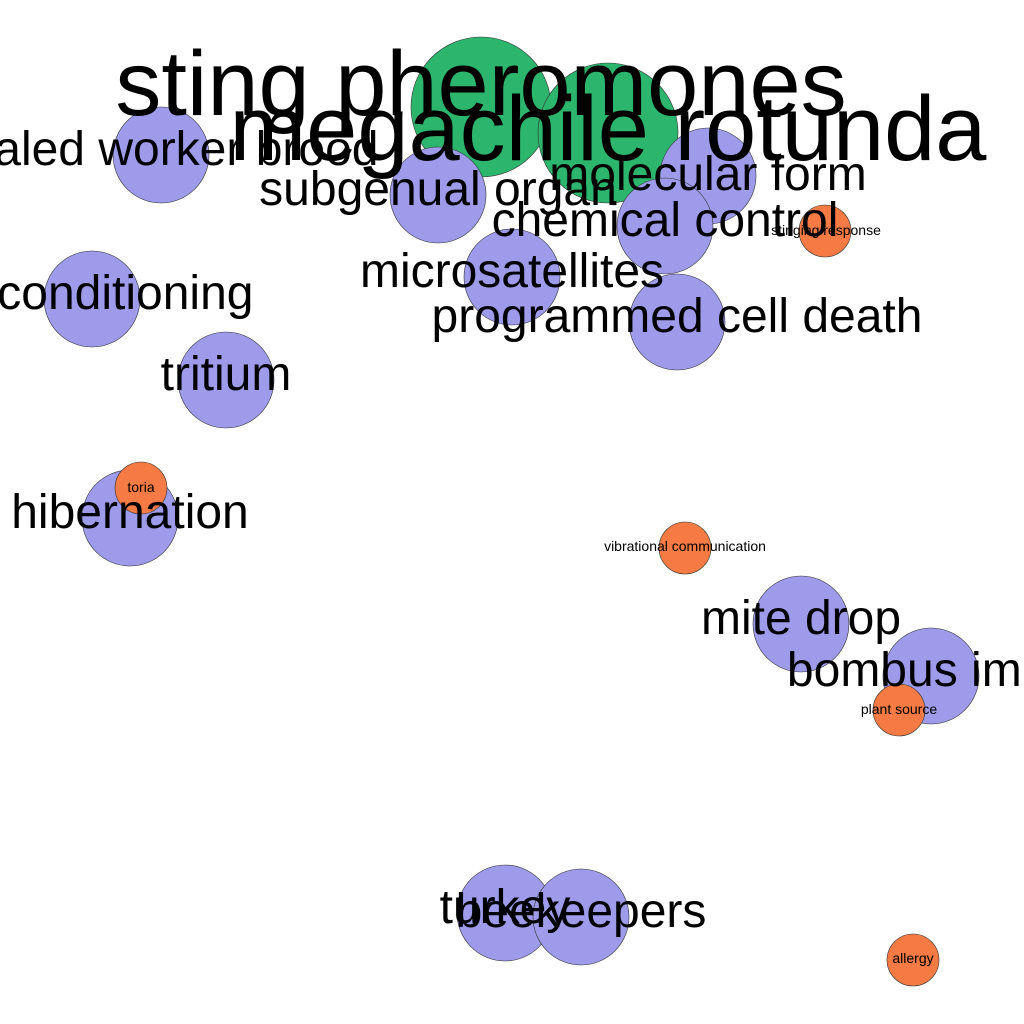 This screenshot has width=1024, height=1024. I want to click on node-label-mite-drop: mite drop, so click(801, 618).